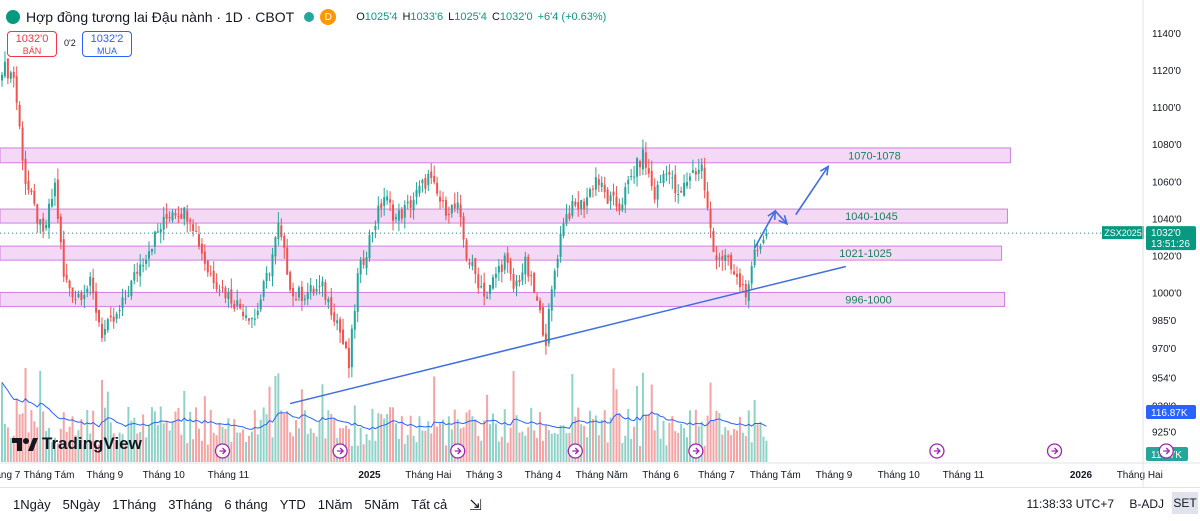  What do you see at coordinates (160, 17) in the screenshot?
I see `symbol-title: Hợp đồng tương lai Đậu nành · 1D · CBOT` at bounding box center [160, 17].